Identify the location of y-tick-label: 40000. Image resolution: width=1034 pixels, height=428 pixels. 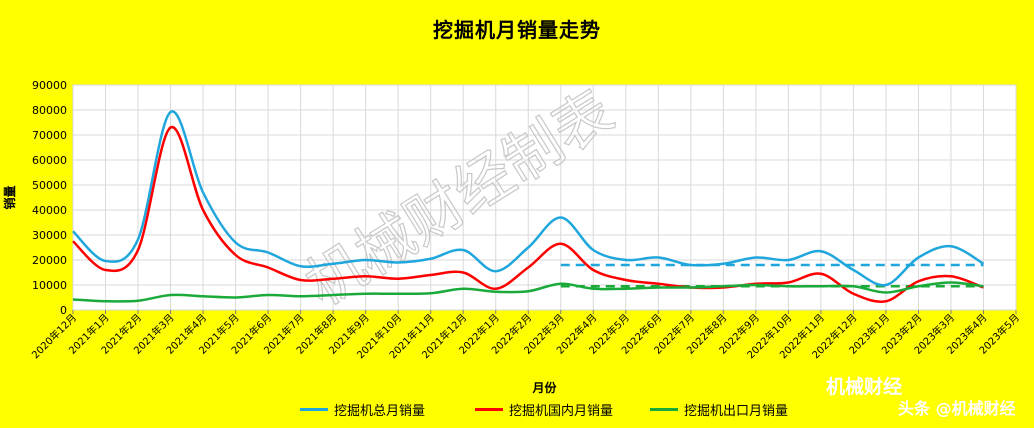
(49, 210).